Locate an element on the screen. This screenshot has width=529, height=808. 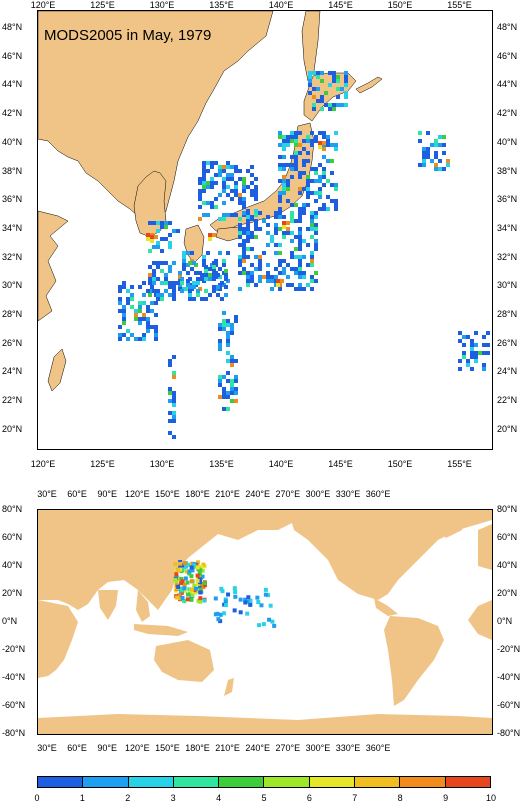
lat-label: 22°N is located at coordinates (507, 400).